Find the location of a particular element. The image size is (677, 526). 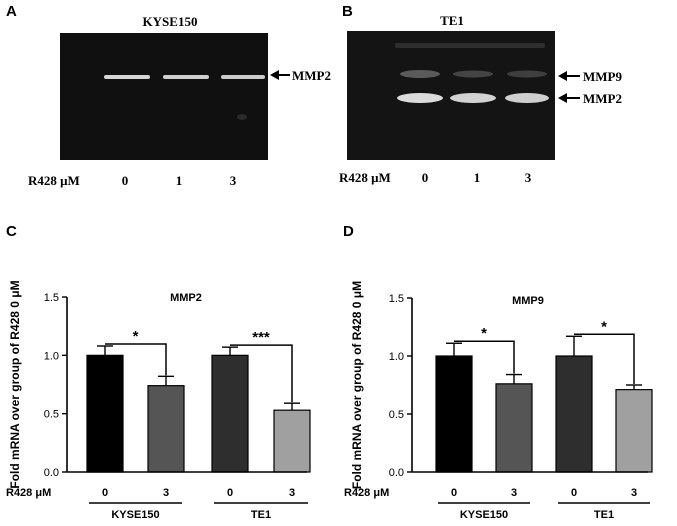

gel-a-dose-label: R428 μM is located at coordinates (54, 180).